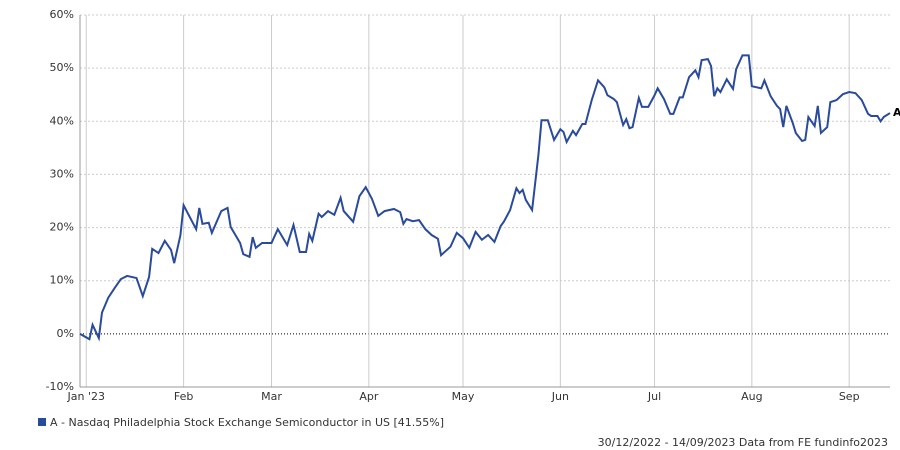 The width and height of the screenshot is (900, 450). Describe the element at coordinates (369, 396) in the screenshot. I see `x-tick-label: Apr` at that location.